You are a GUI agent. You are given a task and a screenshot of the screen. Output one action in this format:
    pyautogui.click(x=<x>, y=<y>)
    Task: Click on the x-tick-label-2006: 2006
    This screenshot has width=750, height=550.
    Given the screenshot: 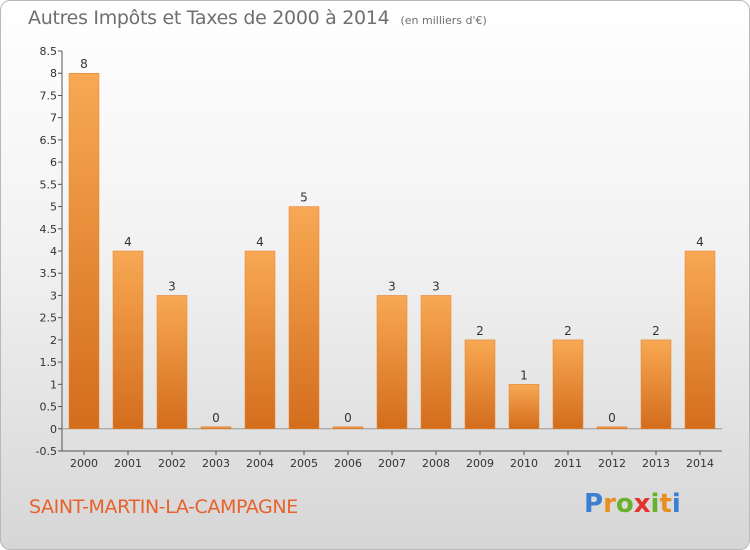 What is the action you would take?
    pyautogui.click(x=348, y=463)
    